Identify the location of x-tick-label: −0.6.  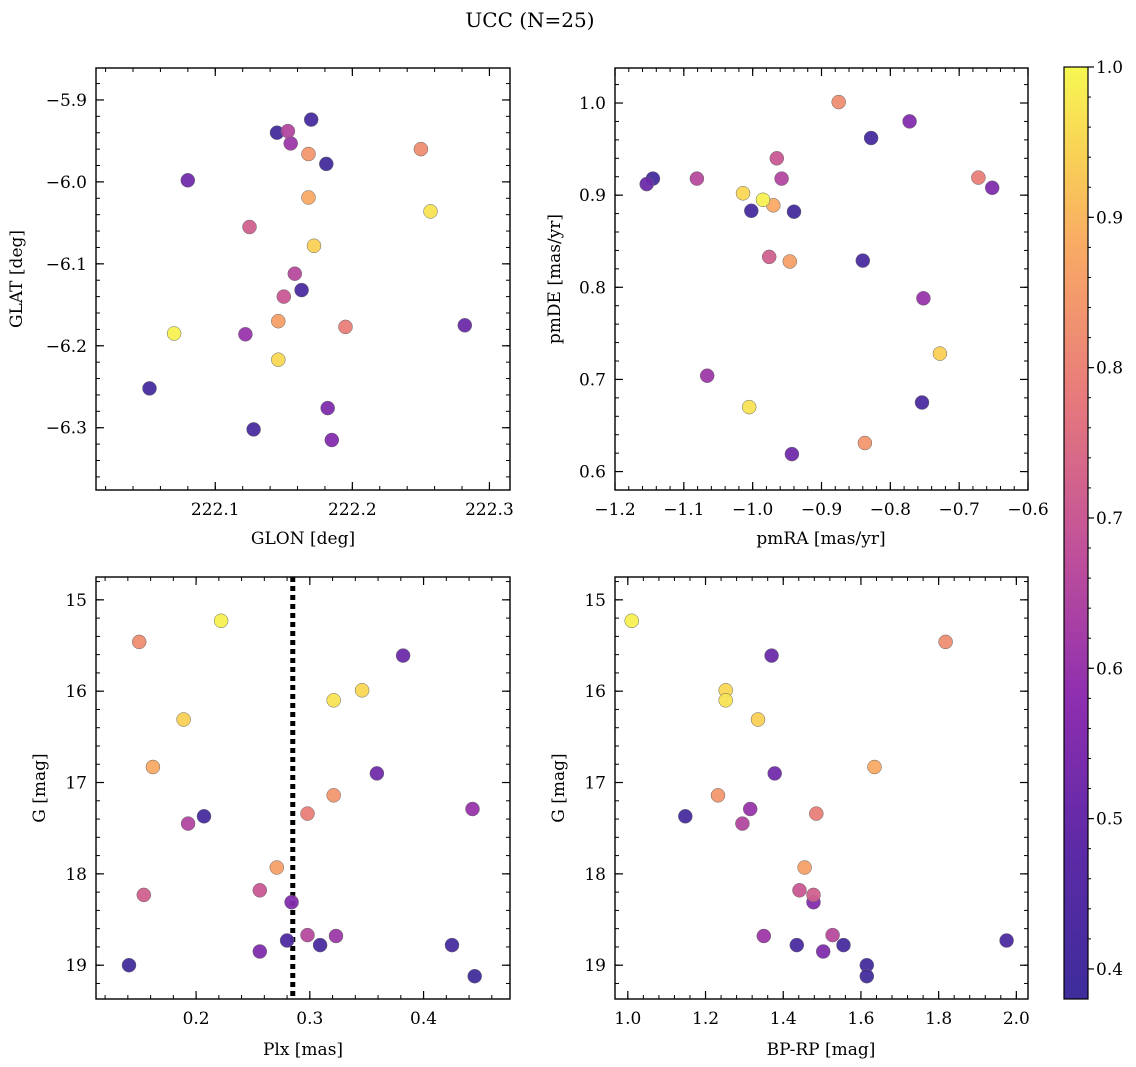
(1027, 510).